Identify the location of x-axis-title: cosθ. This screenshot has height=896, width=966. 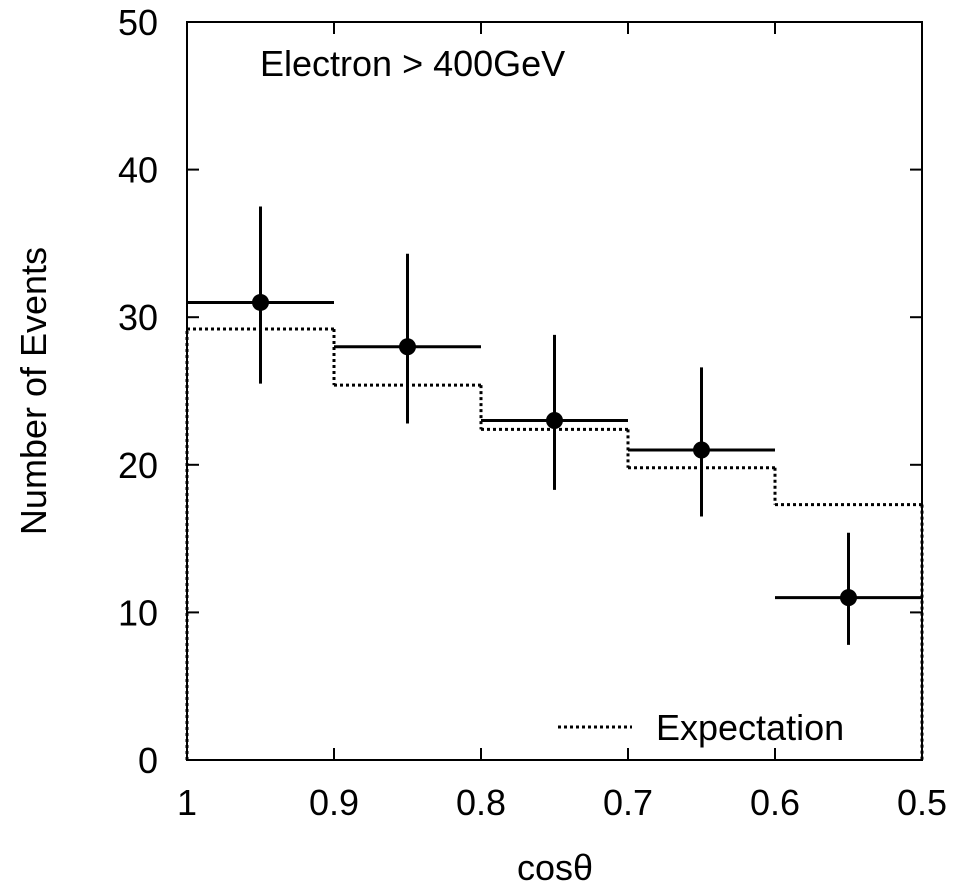
(555, 867).